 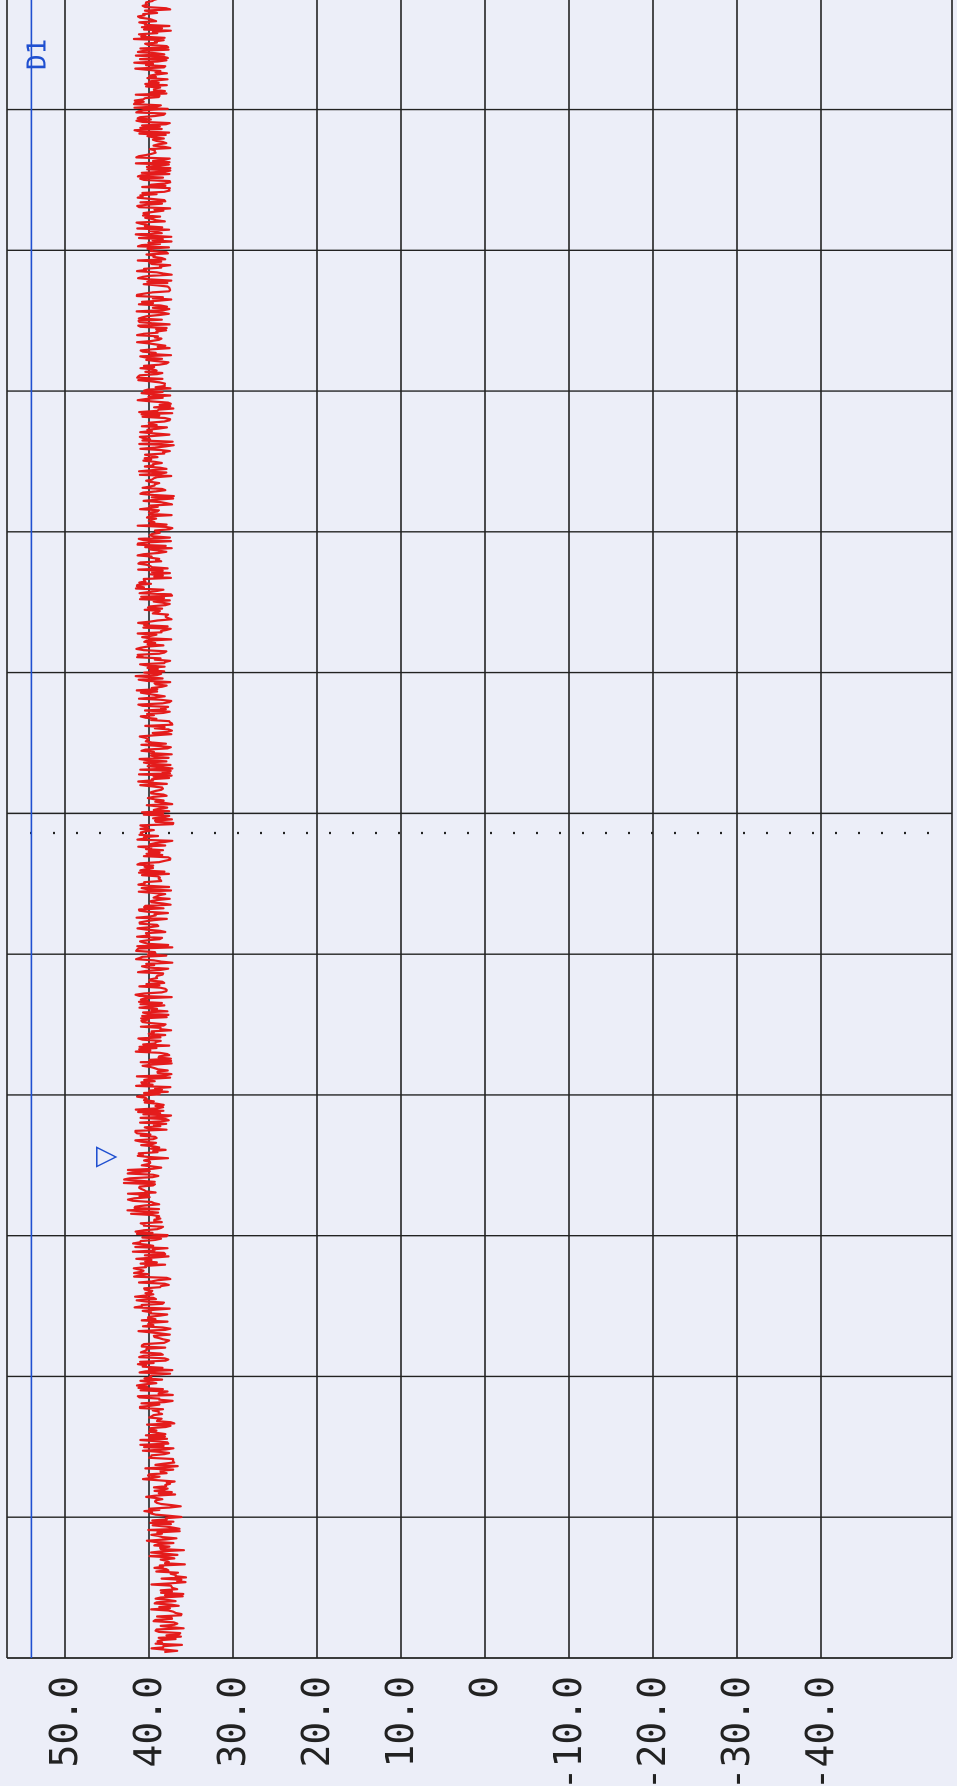 I want to click on tick-label-1: 40.0, so click(x=148, y=1722).